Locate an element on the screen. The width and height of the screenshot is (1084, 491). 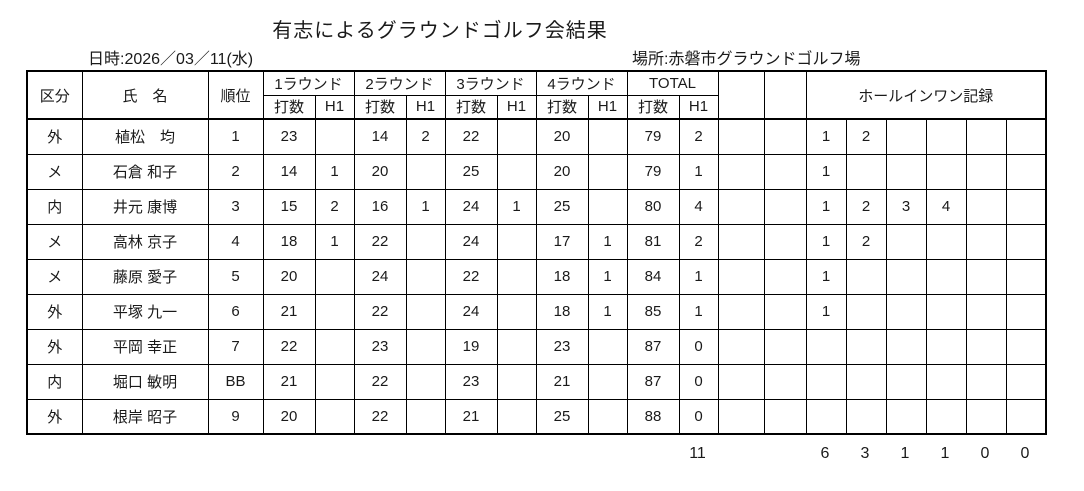
table-row: メ 高林 京子 4 18 1 22 24 17 1 81 2 1 2 is located at coordinates (536, 241).